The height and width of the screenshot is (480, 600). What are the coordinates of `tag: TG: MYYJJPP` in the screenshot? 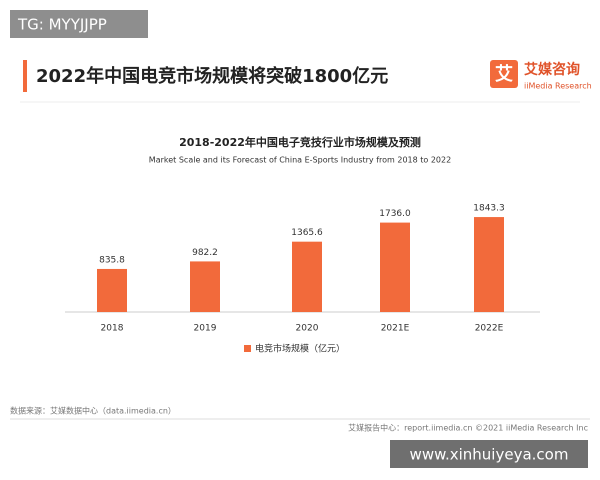 It's located at (62, 25).